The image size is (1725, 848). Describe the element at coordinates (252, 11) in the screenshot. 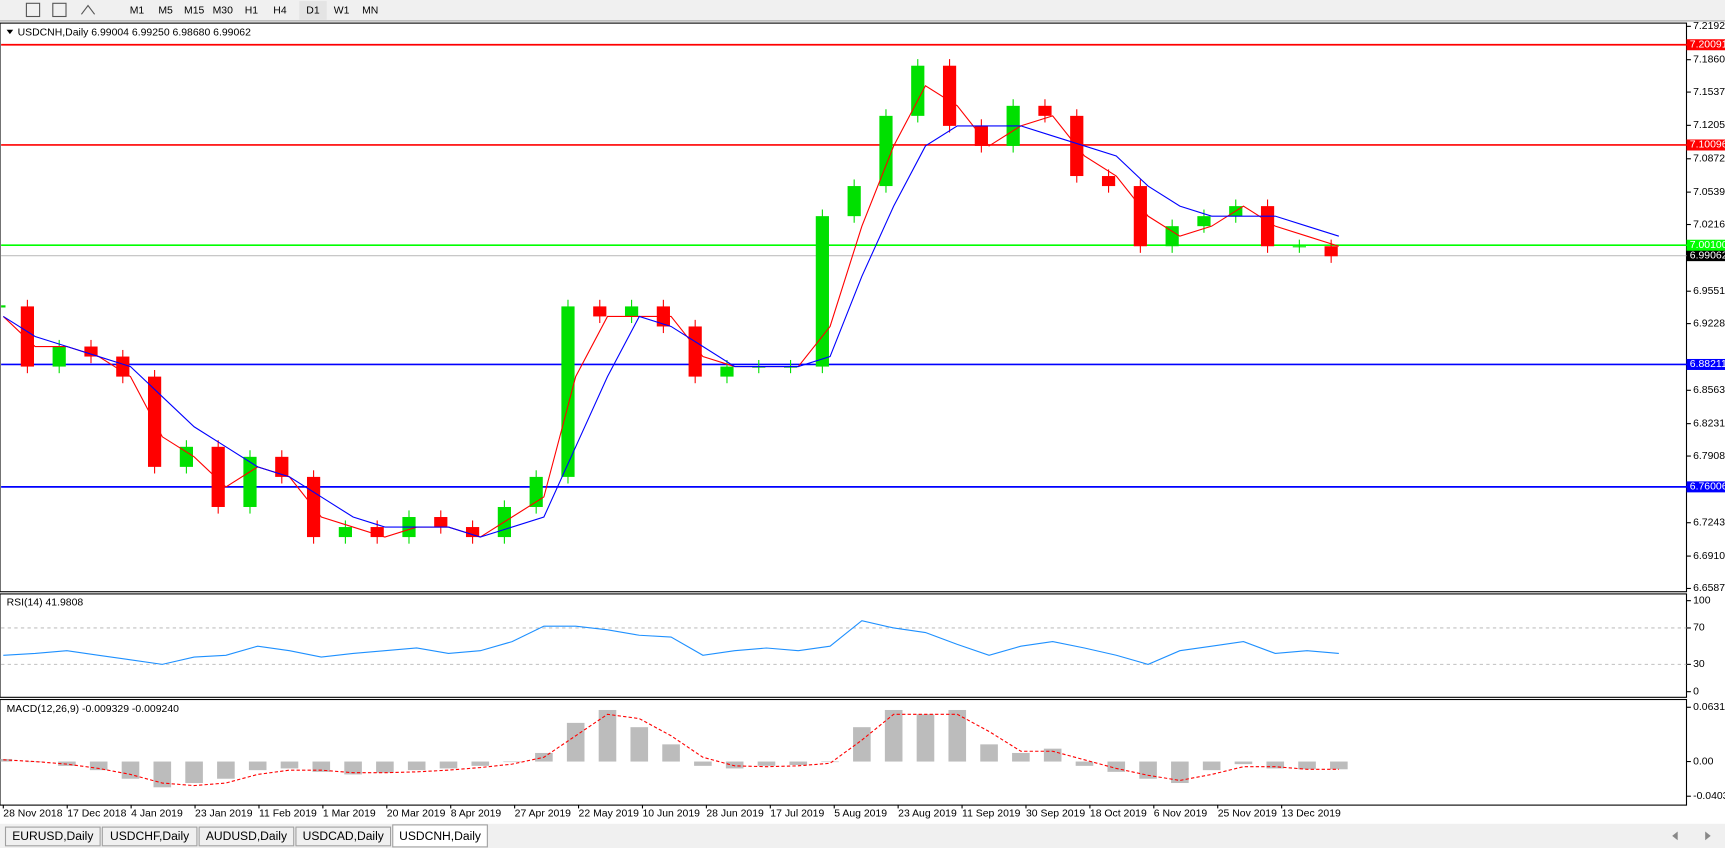

I see `timeframe-label: H1` at that location.